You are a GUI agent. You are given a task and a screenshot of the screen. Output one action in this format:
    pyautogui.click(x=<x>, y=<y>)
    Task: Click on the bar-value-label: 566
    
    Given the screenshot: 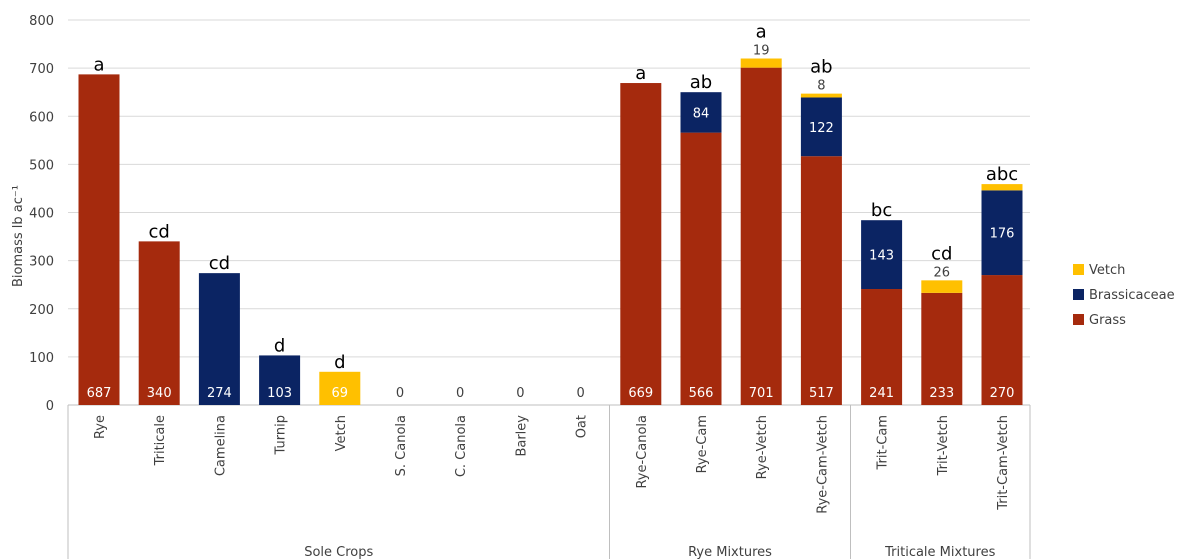 What is the action you would take?
    pyautogui.click(x=701, y=393)
    